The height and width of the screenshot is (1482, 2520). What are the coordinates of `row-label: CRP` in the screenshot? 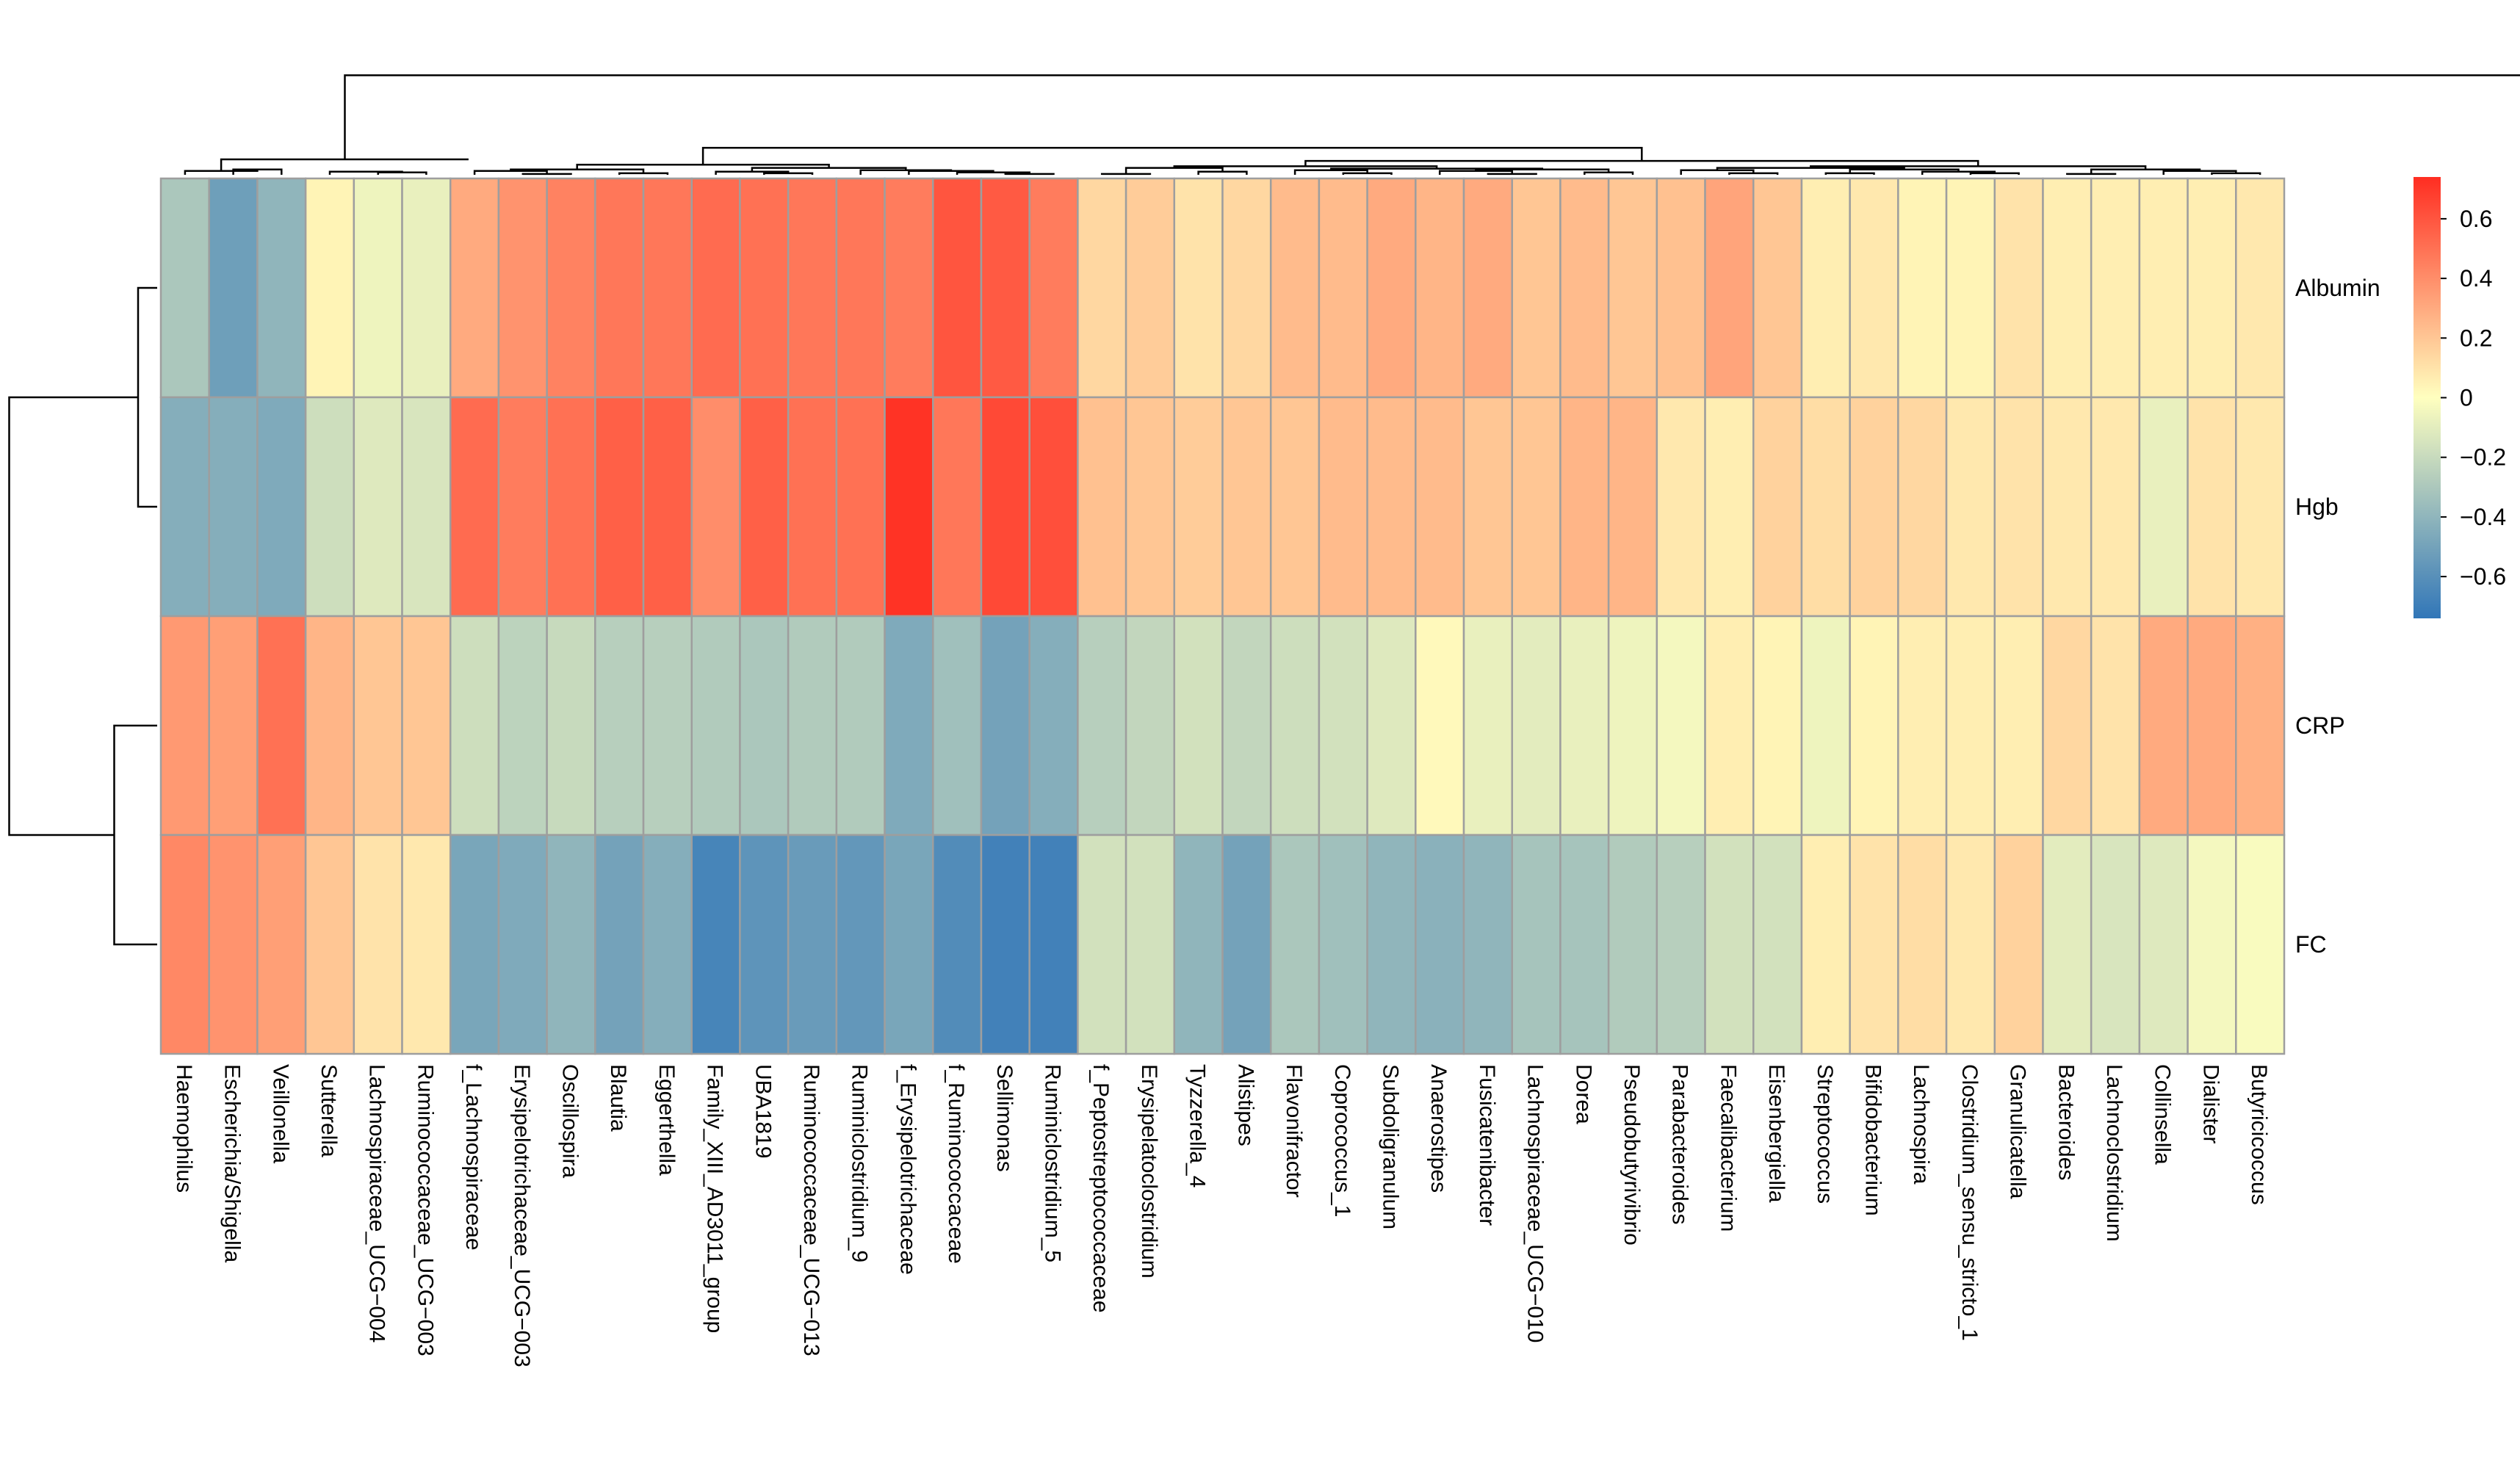 It's located at (2320, 725).